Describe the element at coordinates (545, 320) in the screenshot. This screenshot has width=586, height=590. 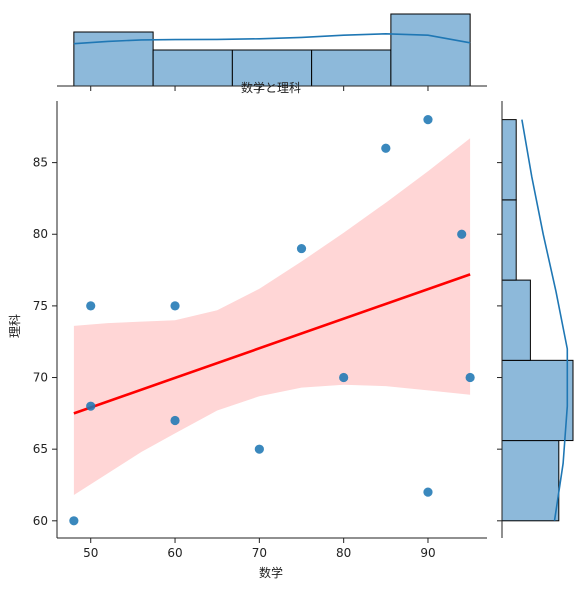
I see `right-kde-curve` at that location.